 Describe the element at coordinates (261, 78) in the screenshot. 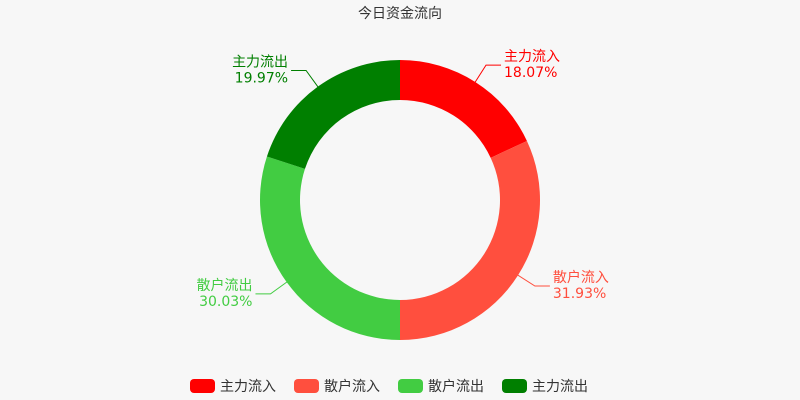

I see `slice-value-label: 19.97%` at that location.